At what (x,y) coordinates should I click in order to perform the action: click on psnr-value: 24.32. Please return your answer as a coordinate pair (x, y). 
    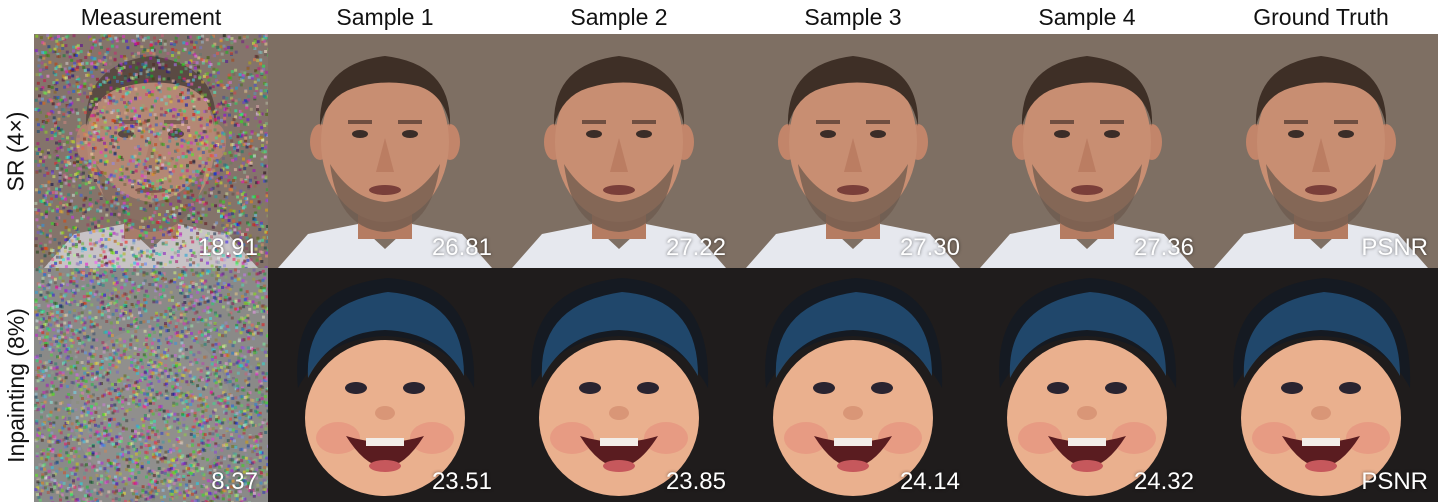
    Looking at the image, I should click on (1163, 481).